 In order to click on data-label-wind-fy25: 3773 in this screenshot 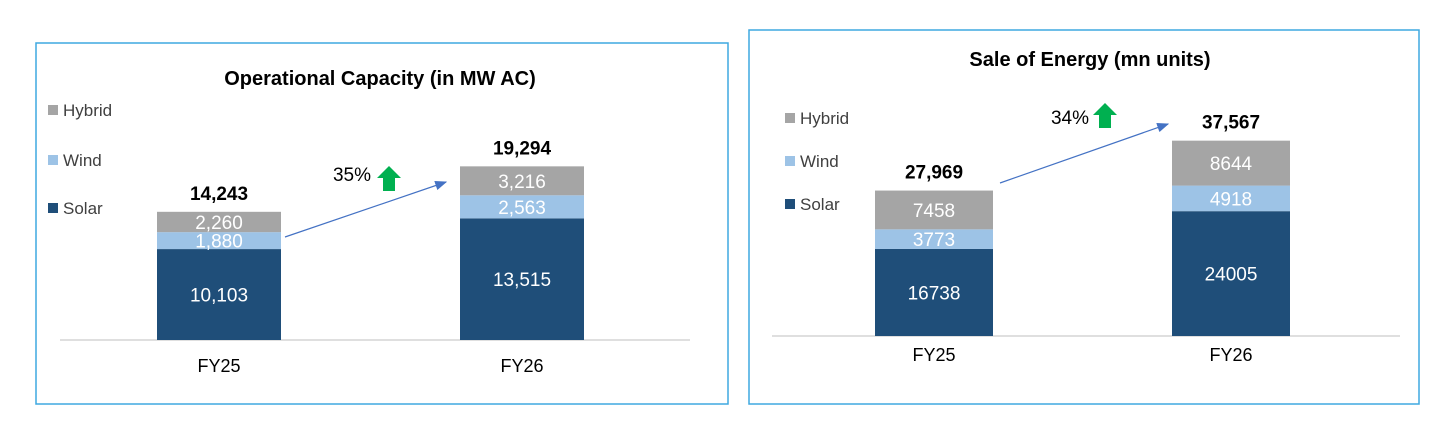, I will do `click(934, 240)`.